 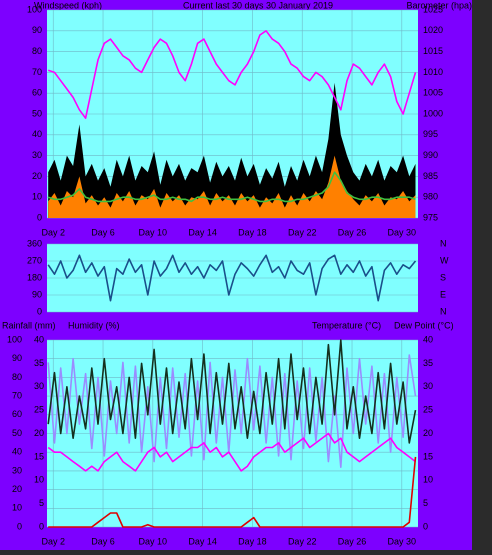 I want to click on rain-axis-title: Rainfall (mm), so click(x=29, y=325).